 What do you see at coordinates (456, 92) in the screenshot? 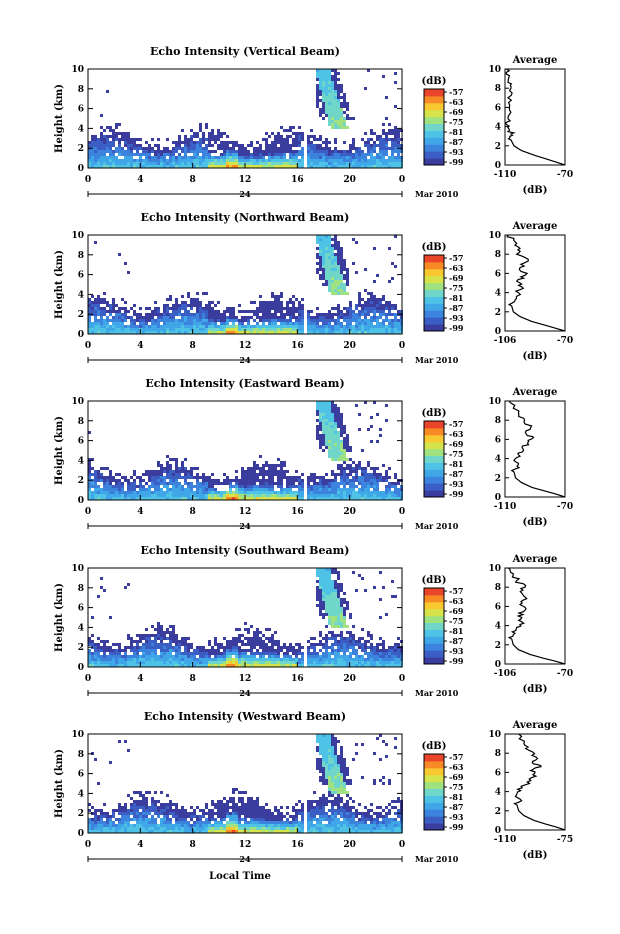
I see `colorbar-tick-label: -57` at bounding box center [456, 92].